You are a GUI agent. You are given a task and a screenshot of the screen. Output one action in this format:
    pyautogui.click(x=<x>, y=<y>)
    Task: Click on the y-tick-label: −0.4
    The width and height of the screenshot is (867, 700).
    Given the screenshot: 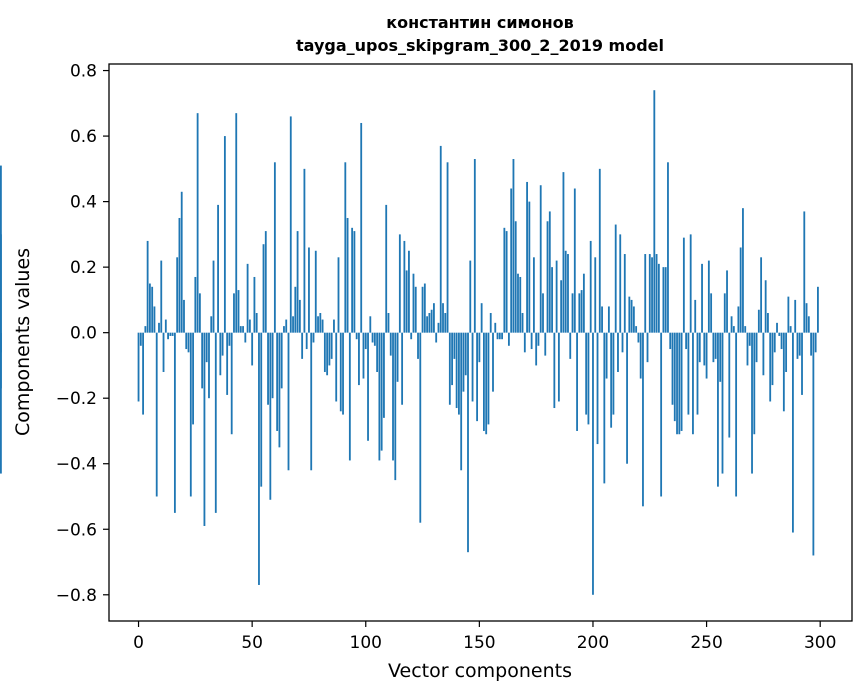 What is the action you would take?
    pyautogui.click(x=76, y=465)
    